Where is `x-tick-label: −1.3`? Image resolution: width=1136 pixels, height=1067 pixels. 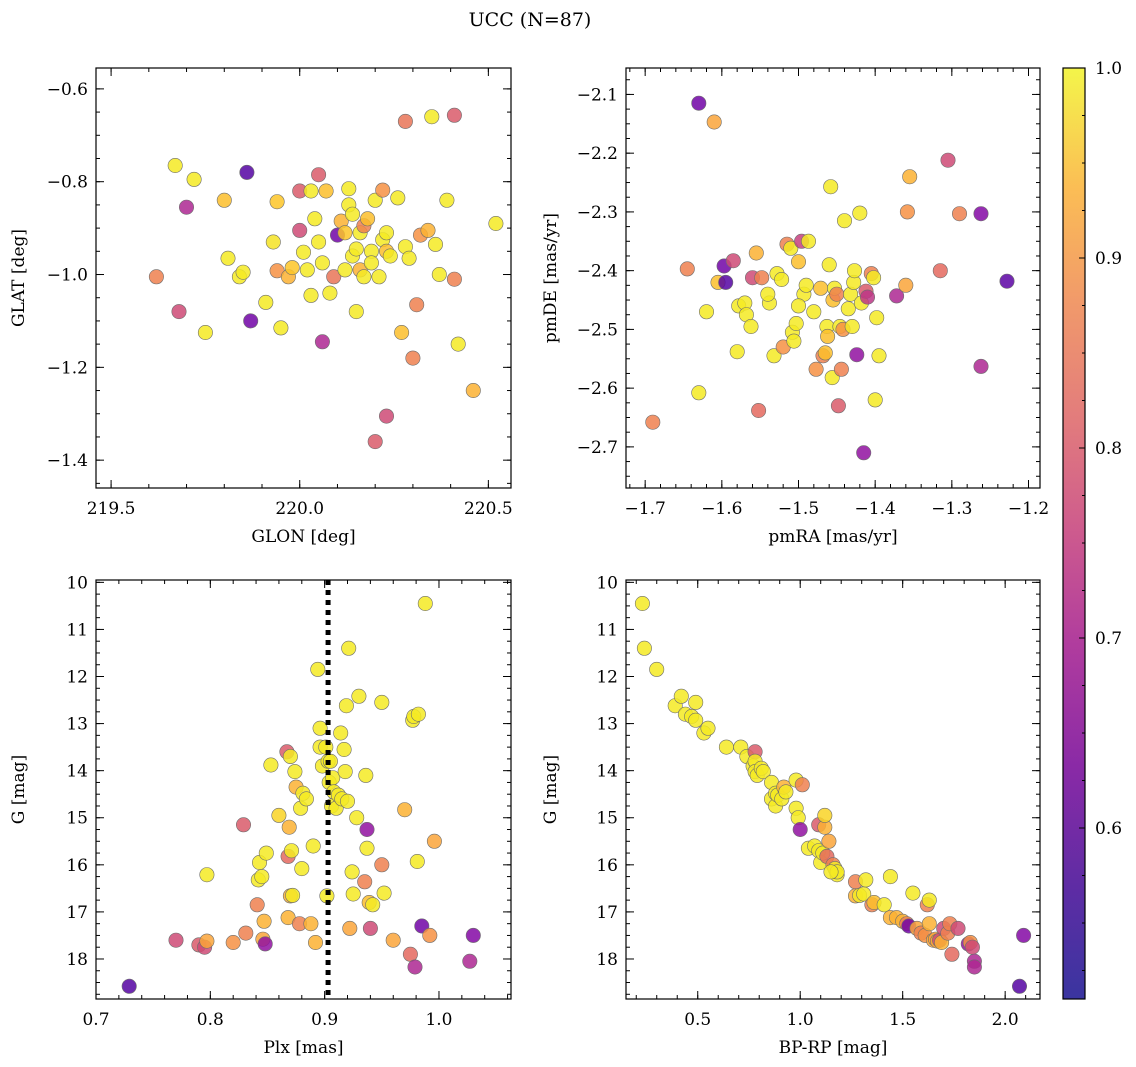
x-tick-label: −1.3 is located at coordinates (951, 509).